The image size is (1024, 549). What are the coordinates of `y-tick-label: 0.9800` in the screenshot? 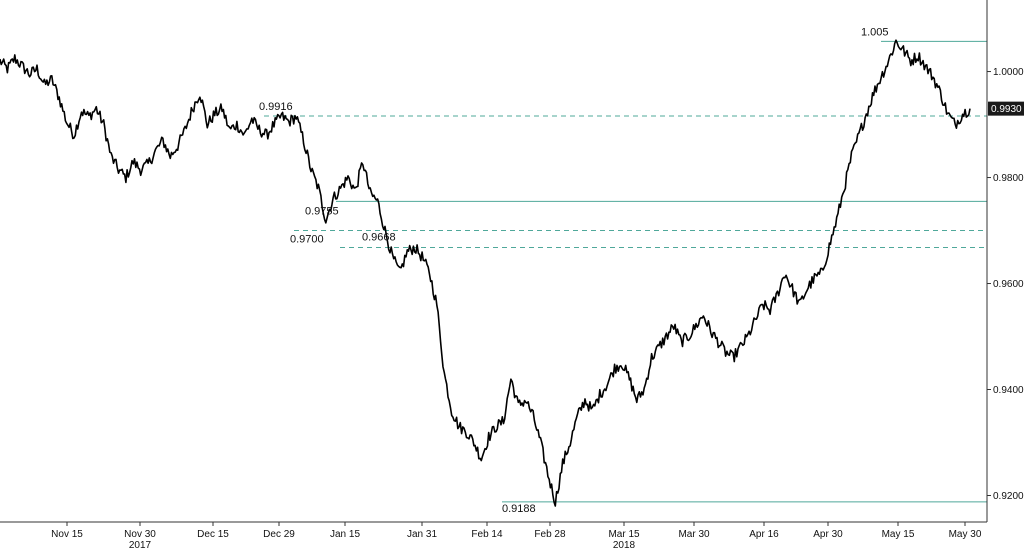 It's located at (1008, 178).